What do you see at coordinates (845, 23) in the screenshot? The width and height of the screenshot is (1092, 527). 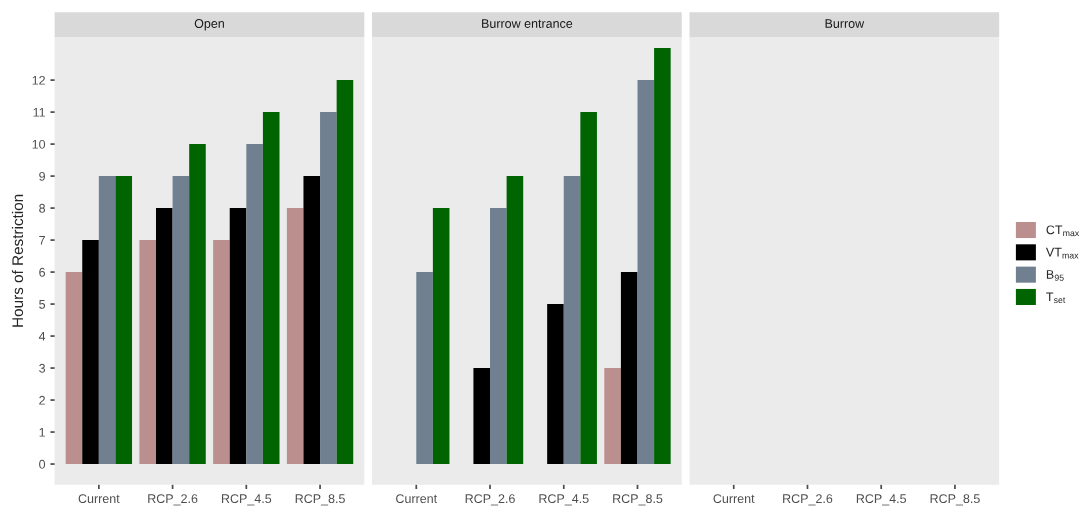 I see `chart-title: Burrow` at bounding box center [845, 23].